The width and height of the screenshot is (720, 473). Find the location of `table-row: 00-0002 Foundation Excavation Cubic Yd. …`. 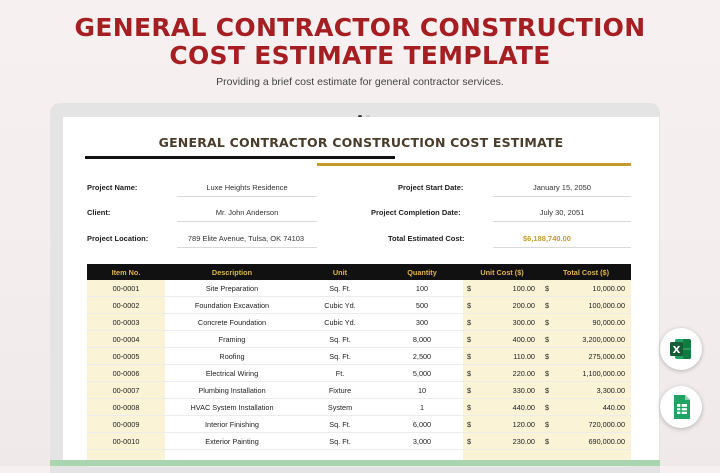

table-row: 00-0002 Foundation Excavation Cubic Yd. … is located at coordinates (359, 305).